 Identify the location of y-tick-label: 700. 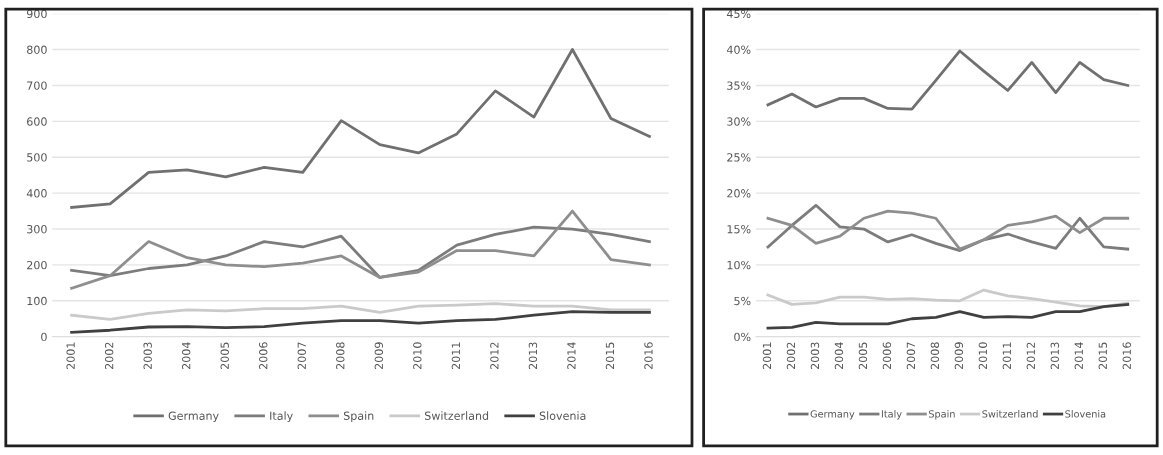
(37, 85).